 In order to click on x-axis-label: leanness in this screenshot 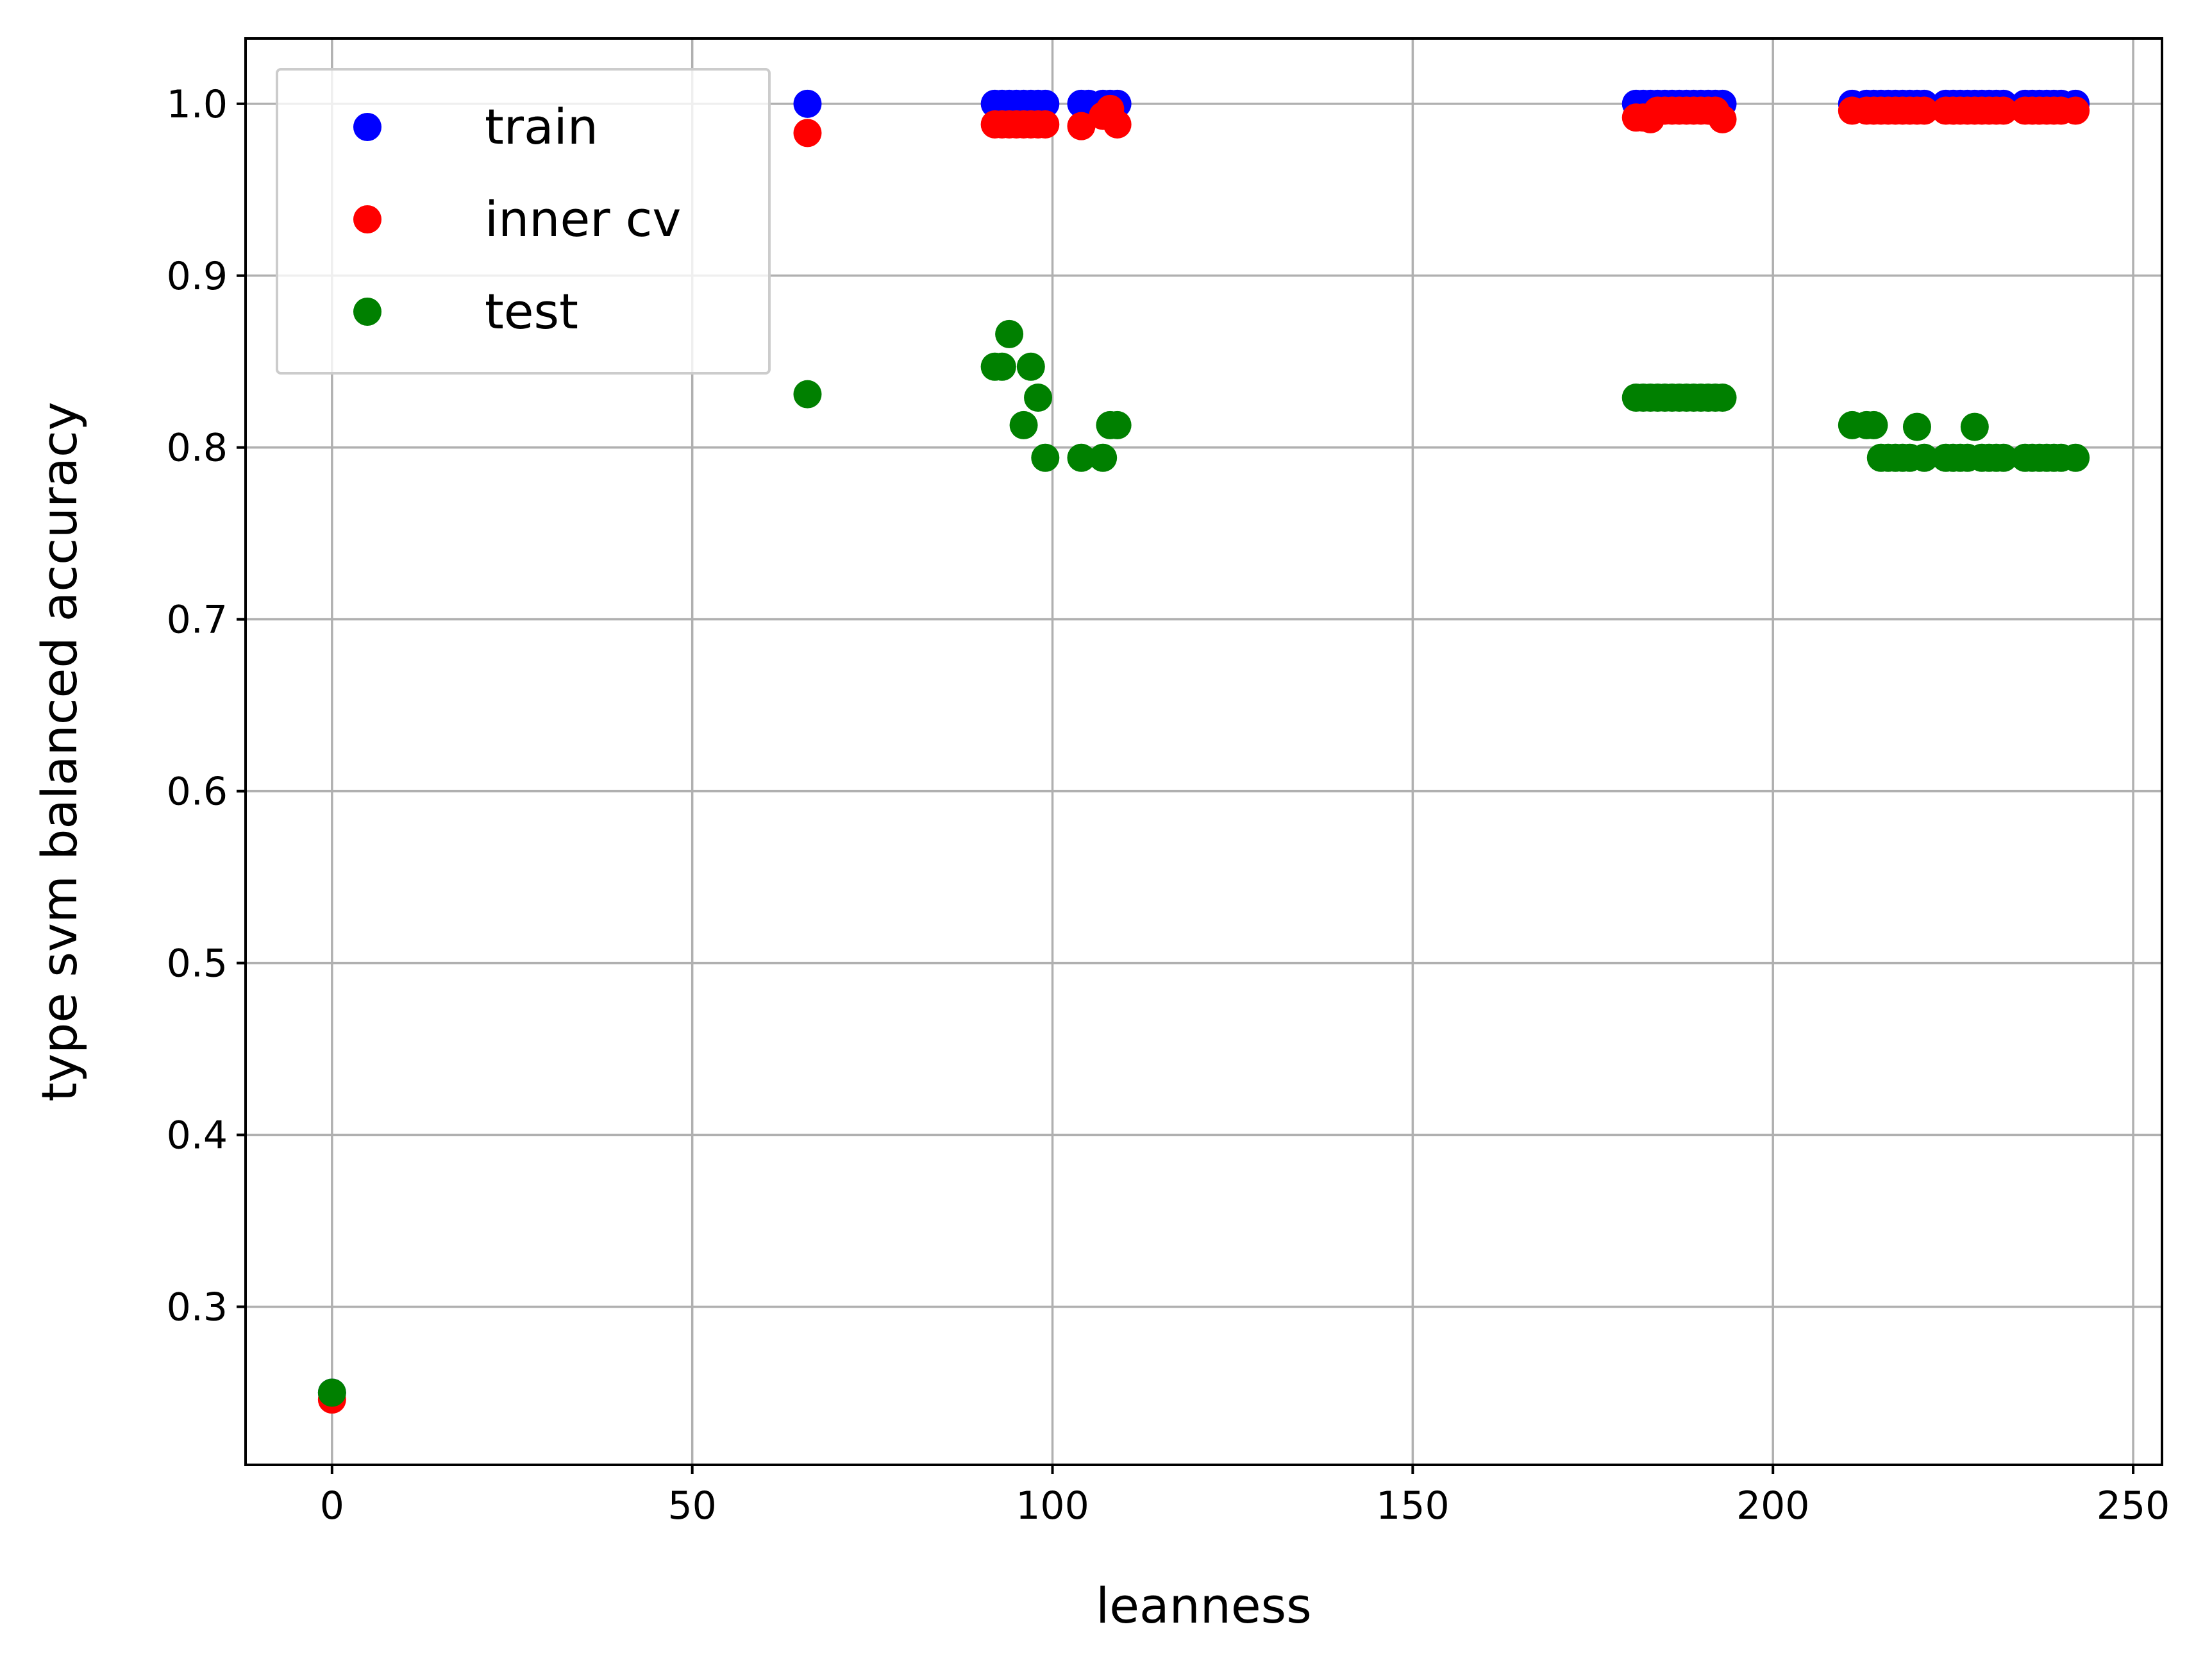, I will do `click(1204, 1606)`.